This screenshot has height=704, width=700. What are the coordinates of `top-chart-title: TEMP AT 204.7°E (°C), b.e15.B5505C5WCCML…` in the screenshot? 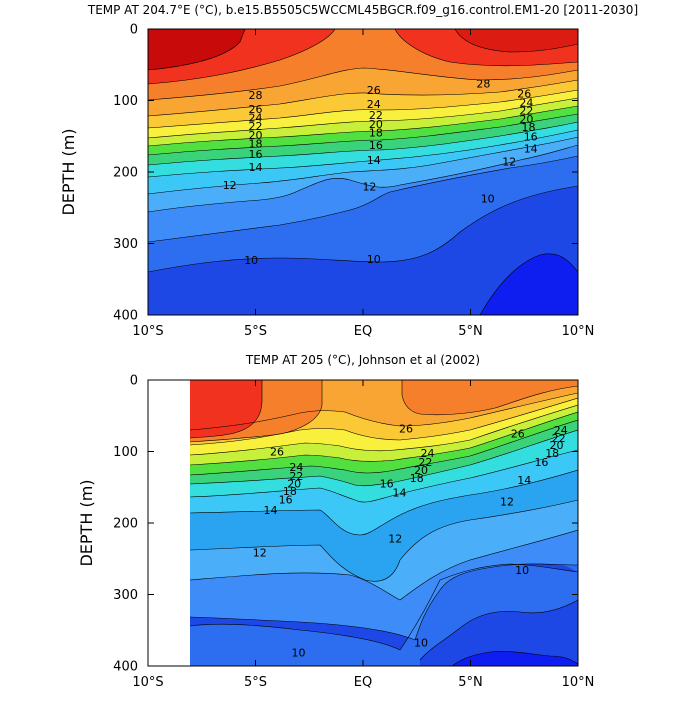 It's located at (362, 10).